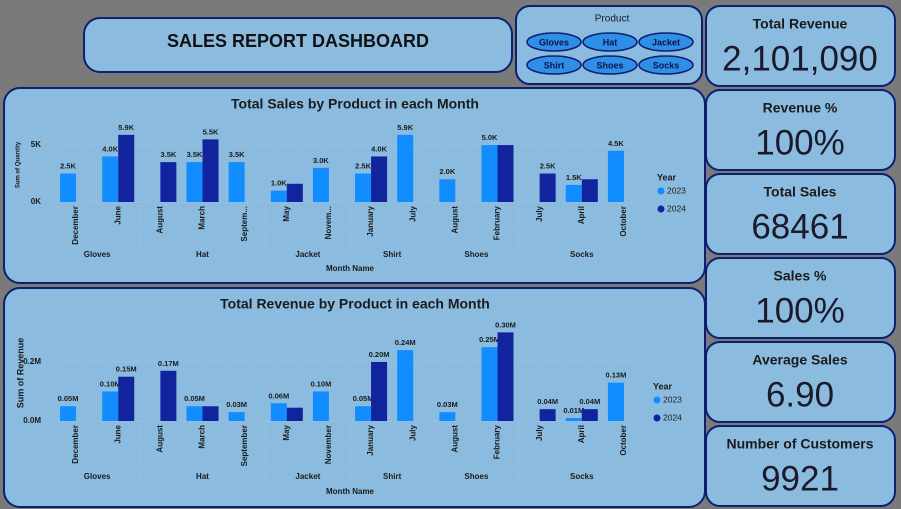  Describe the element at coordinates (800, 394) in the screenshot. I see `kpi-value: 6.90` at that location.